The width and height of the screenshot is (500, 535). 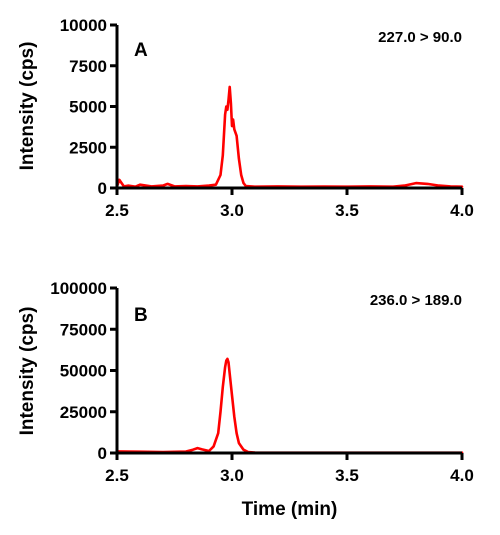 What do you see at coordinates (83, 25) in the screenshot?
I see `y-tick-label: 10000` at bounding box center [83, 25].